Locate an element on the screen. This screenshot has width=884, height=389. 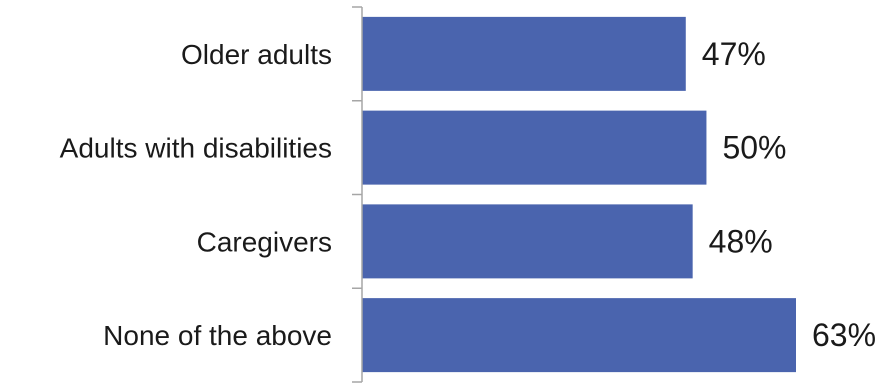
category-label: Older adults is located at coordinates (256, 54).